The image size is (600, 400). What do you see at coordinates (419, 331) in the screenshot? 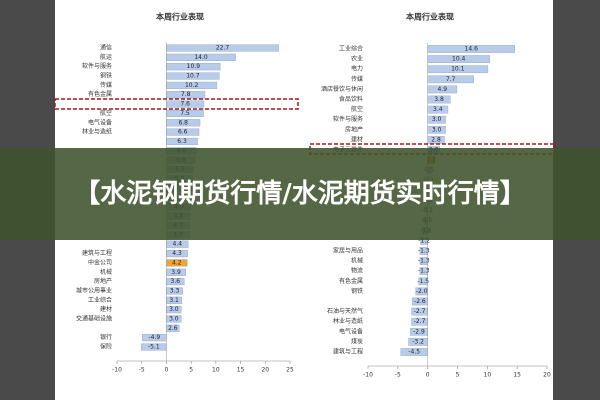
I see `value-label: -2.9` at bounding box center [419, 331].